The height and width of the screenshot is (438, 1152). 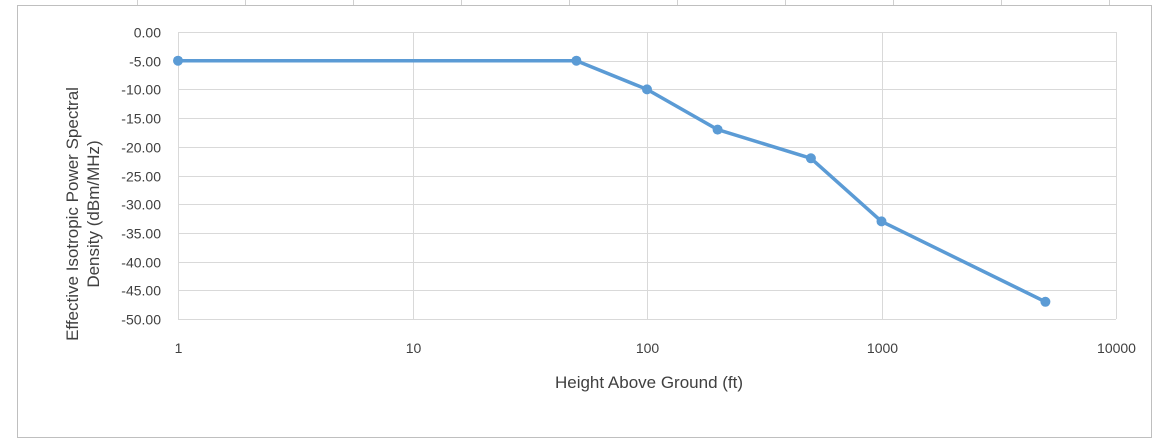 What do you see at coordinates (649, 382) in the screenshot?
I see `x-axis-title: Height Above Ground (ft)` at bounding box center [649, 382].